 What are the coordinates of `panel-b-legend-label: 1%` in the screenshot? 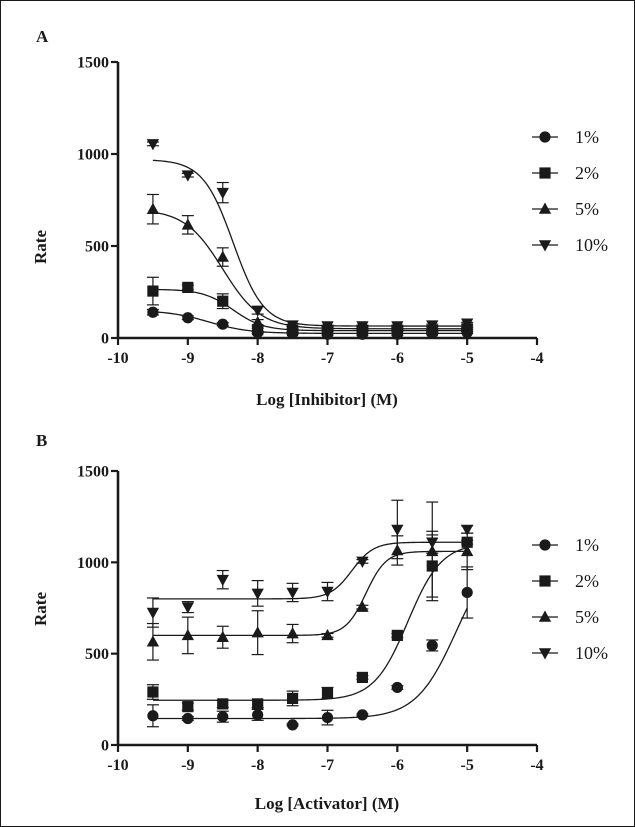 It's located at (587, 545).